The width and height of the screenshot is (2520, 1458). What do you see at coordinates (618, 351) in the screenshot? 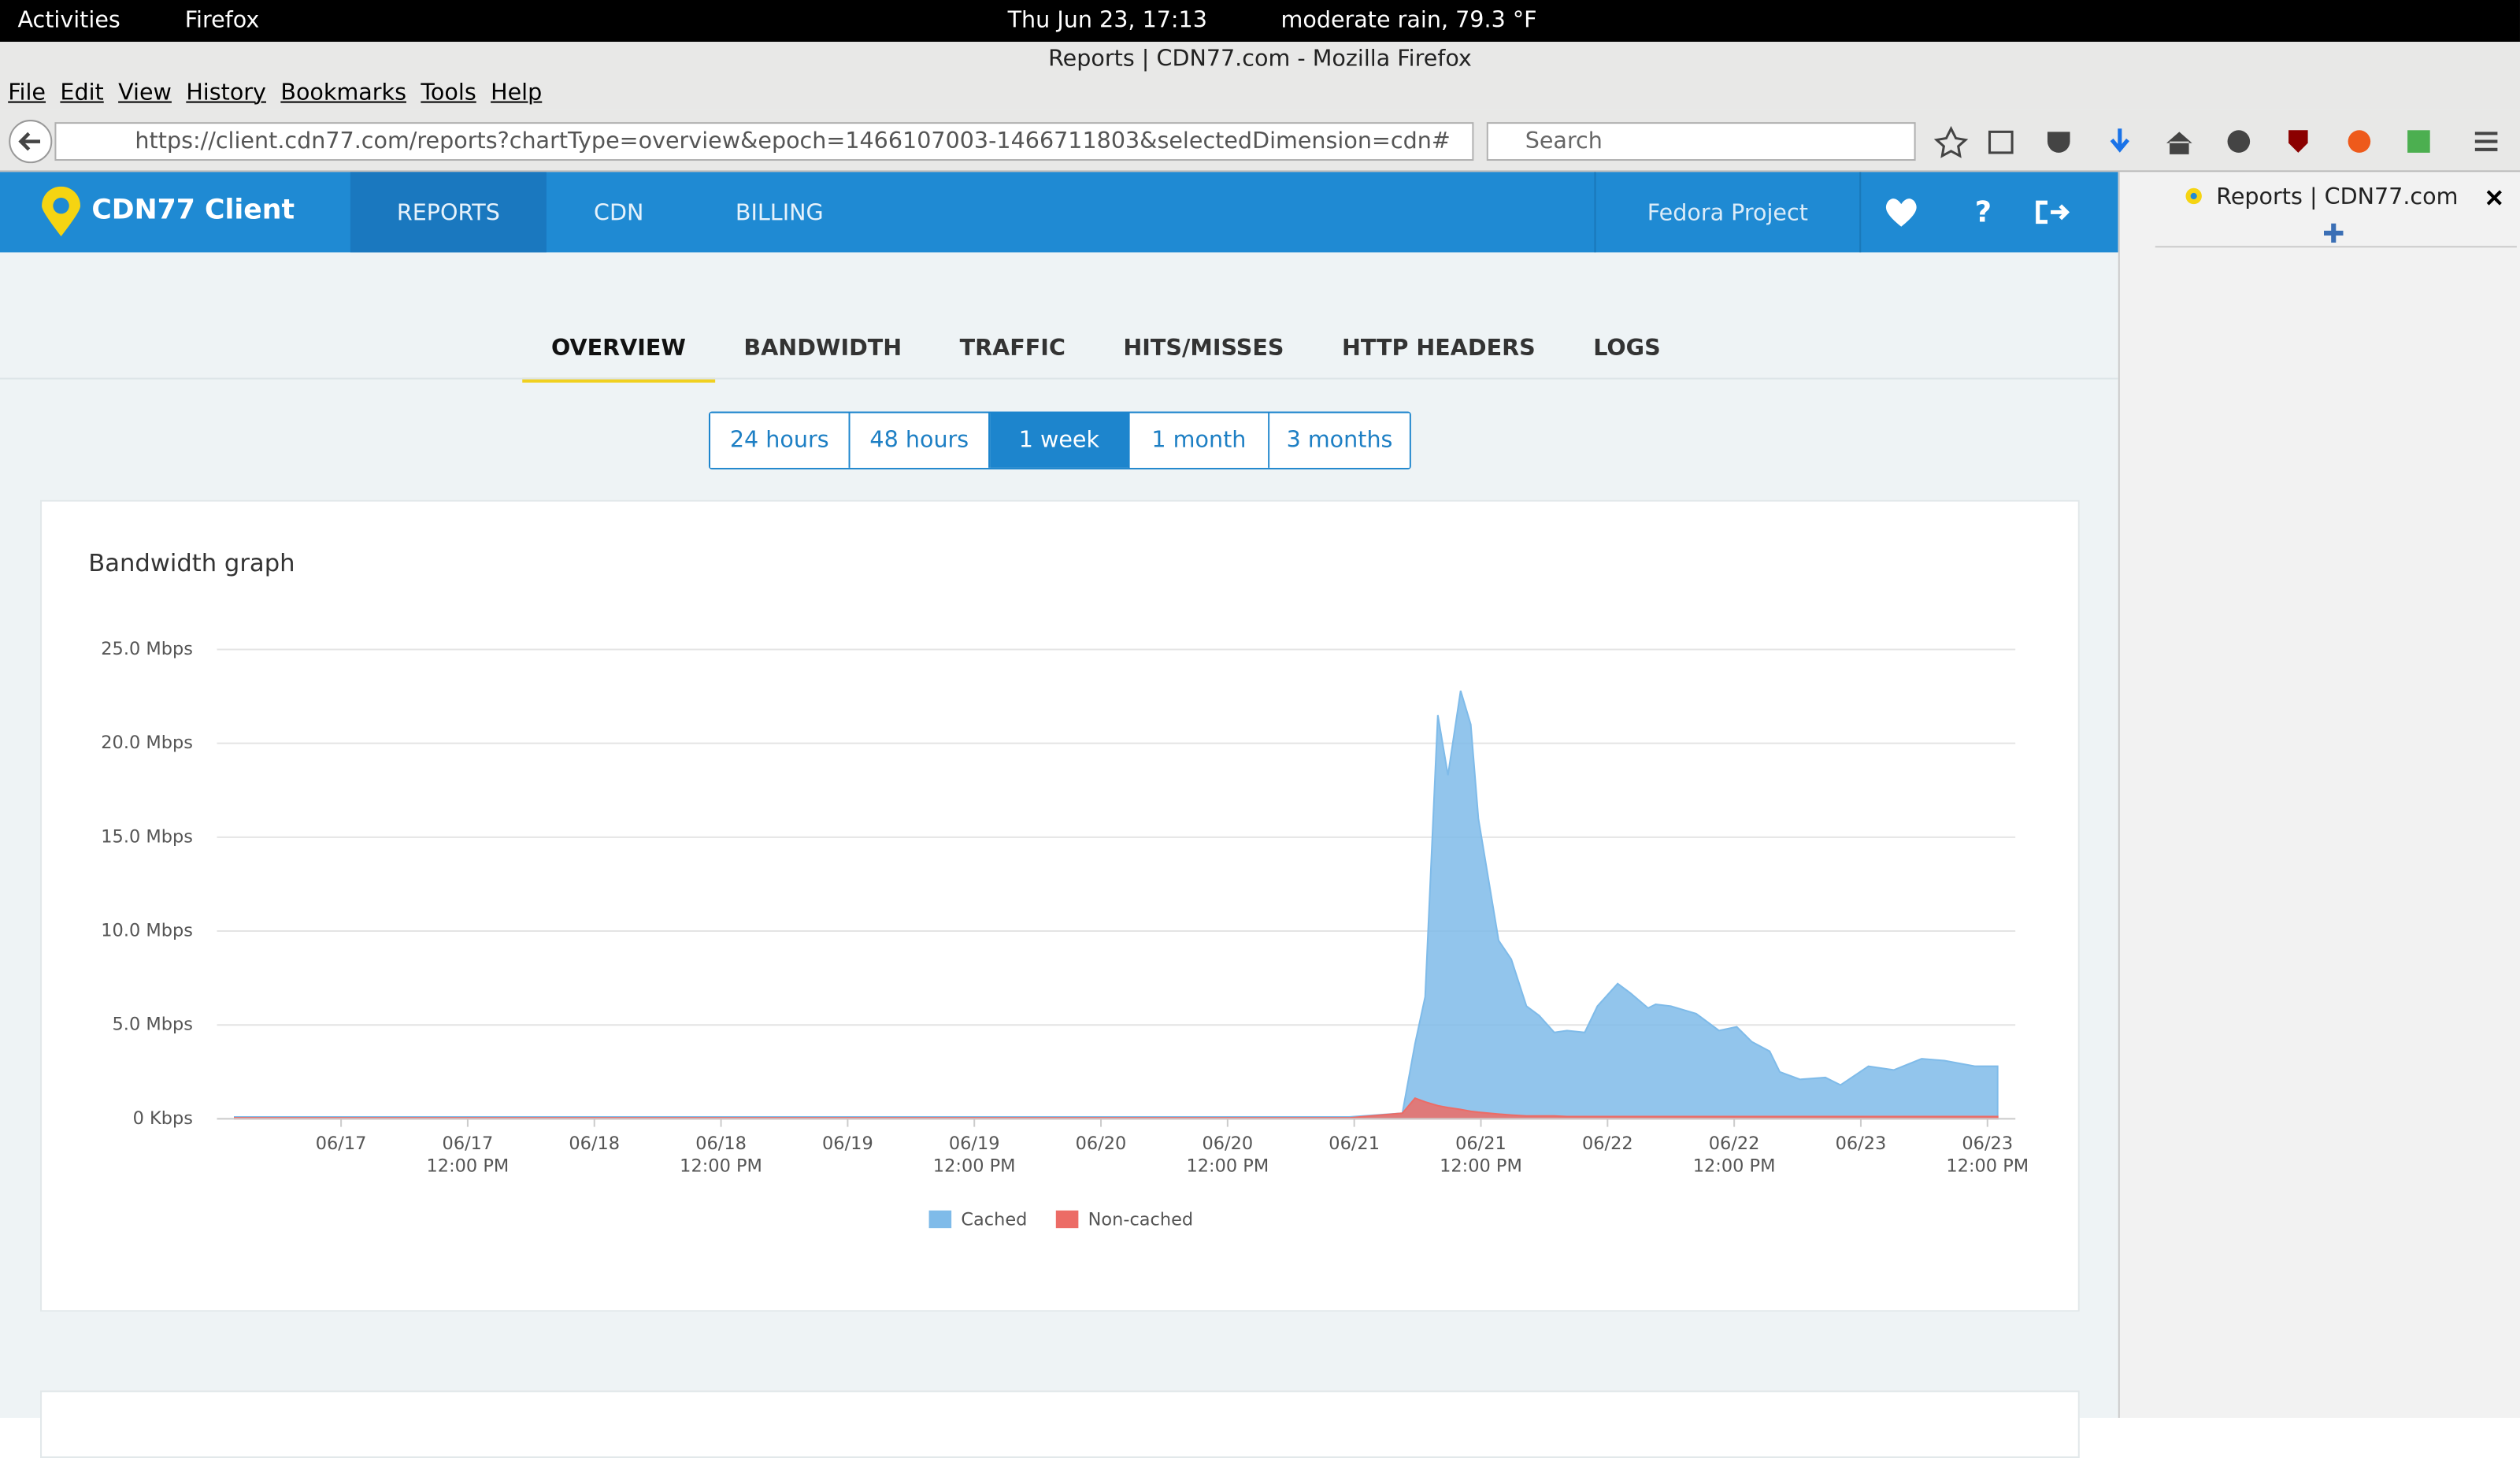
I see `report-tab: OVERVIEW` at bounding box center [618, 351].